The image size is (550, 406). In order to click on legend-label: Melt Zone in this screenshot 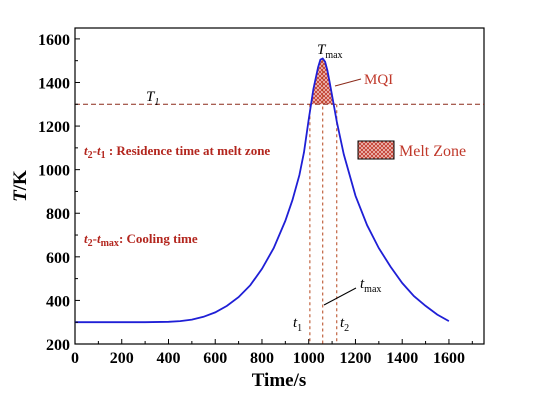, I will do `click(432, 151)`.